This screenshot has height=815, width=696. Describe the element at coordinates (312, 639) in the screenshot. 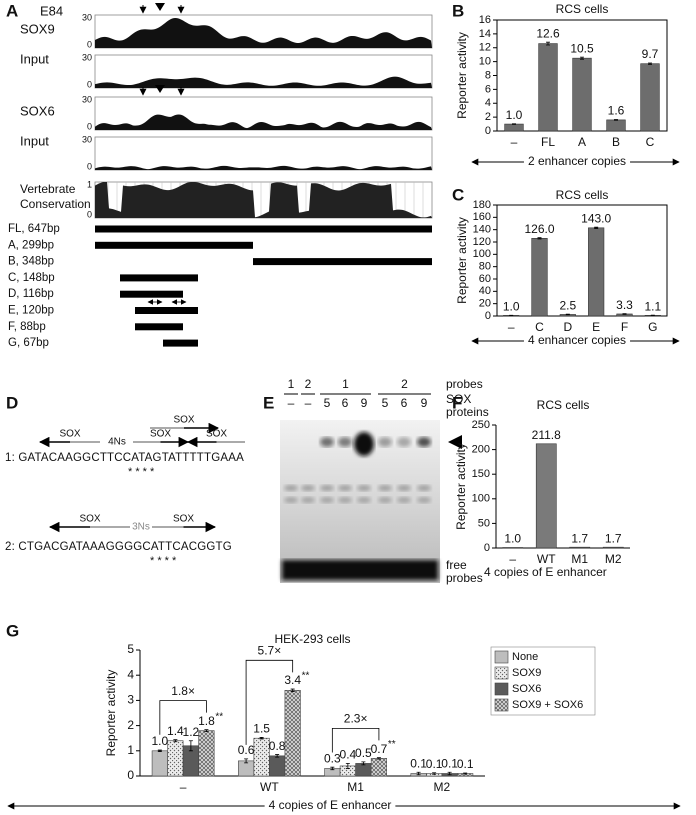

I see `chart-title: HEK-293 cells` at that location.